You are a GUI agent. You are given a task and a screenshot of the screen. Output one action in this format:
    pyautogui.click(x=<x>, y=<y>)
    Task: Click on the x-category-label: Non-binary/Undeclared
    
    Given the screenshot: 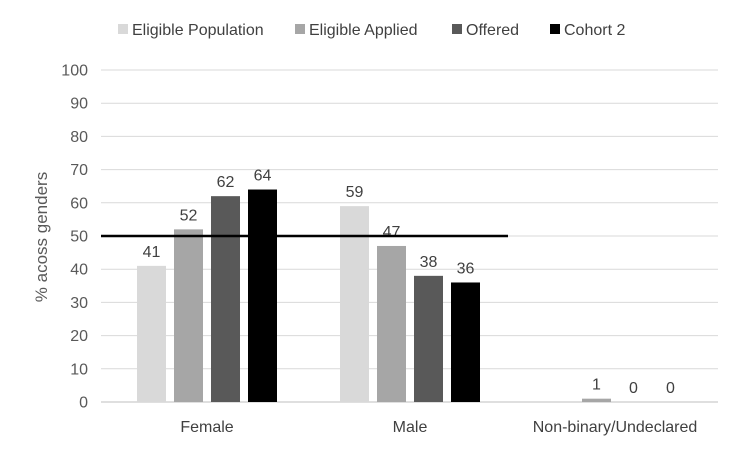 What is the action you would take?
    pyautogui.click(x=615, y=427)
    